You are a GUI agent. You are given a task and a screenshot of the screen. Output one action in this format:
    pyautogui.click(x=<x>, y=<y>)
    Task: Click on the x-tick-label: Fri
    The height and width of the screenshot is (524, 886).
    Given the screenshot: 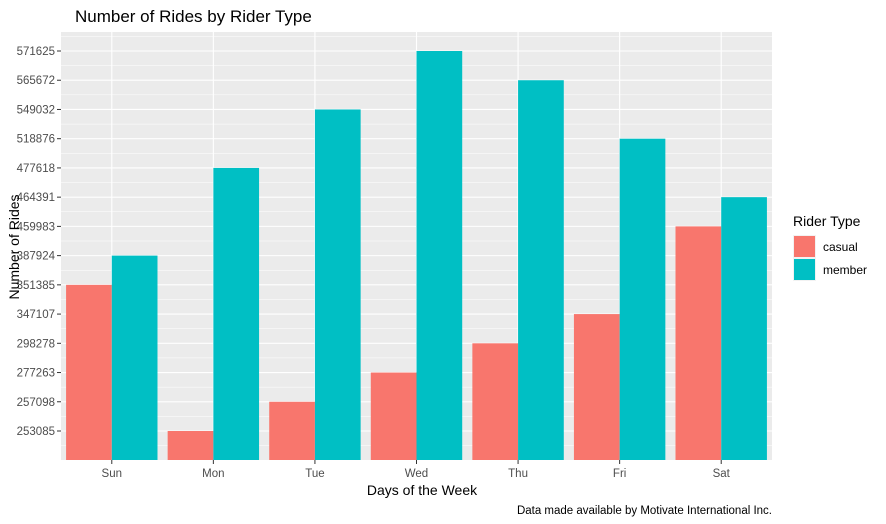 What is the action you would take?
    pyautogui.click(x=619, y=474)
    